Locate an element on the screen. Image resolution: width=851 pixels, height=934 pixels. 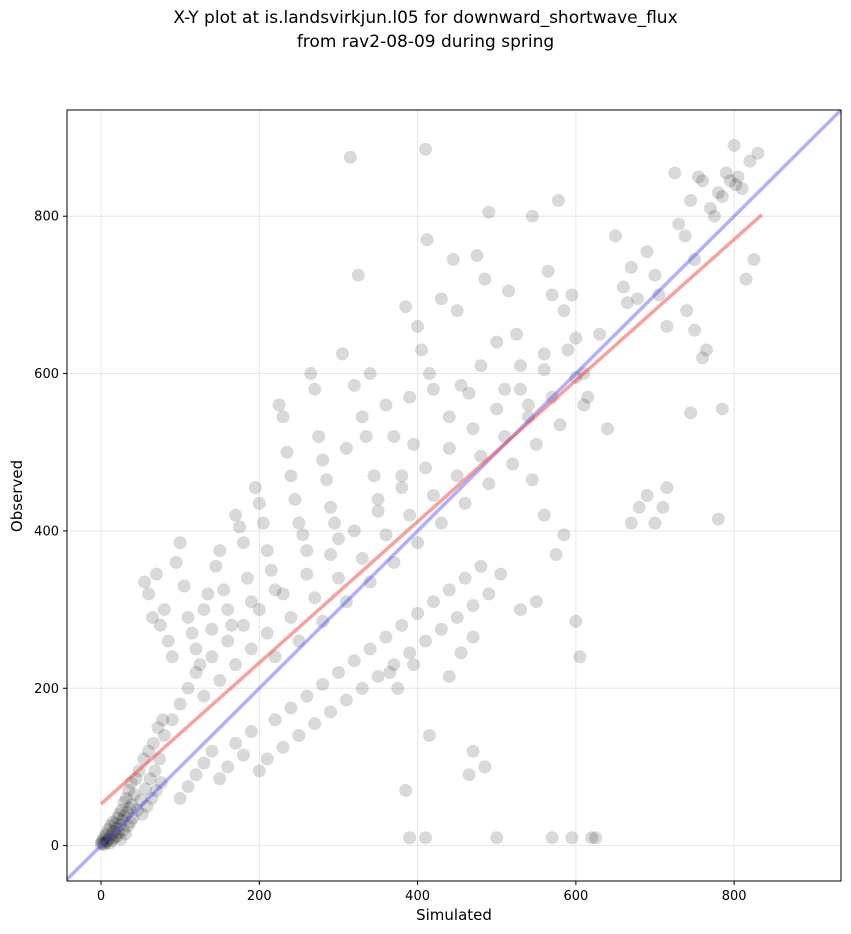
y-axis-label: Observed is located at coordinates (17, 496).